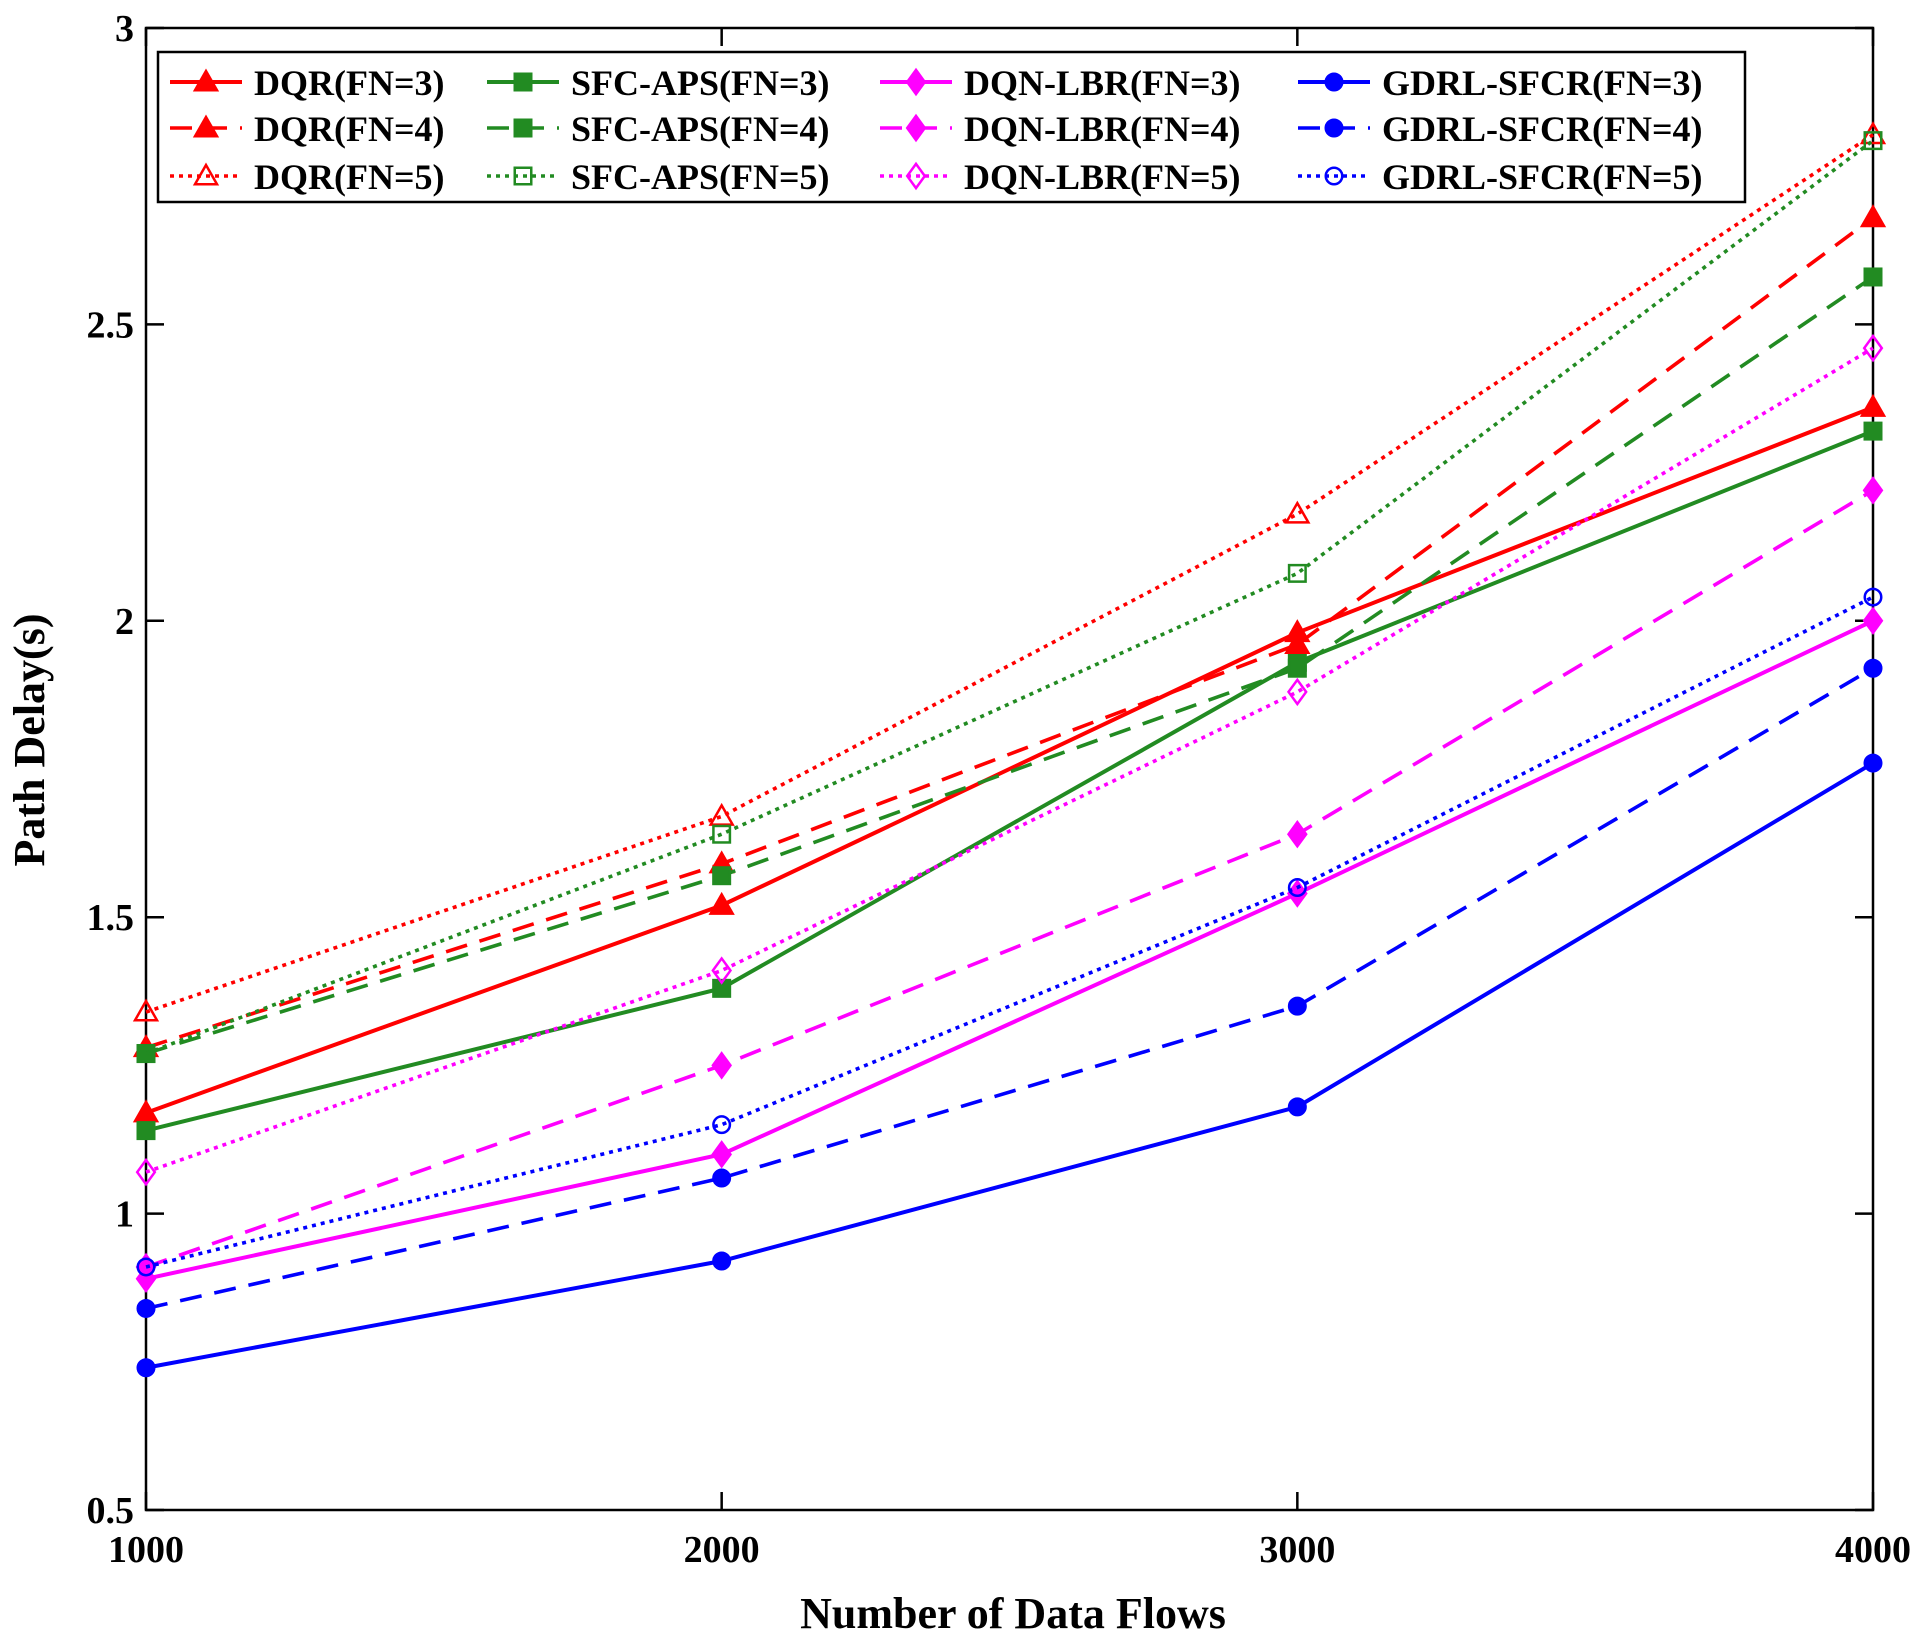  Describe the element at coordinates (700, 83) in the screenshot. I see `legend-label: SFC-APS(FN=3)` at that location.